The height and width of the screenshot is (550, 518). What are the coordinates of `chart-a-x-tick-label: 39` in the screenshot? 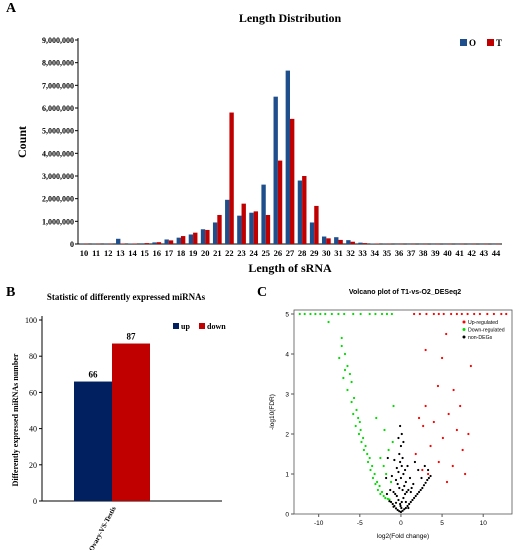 It's located at (435, 253).